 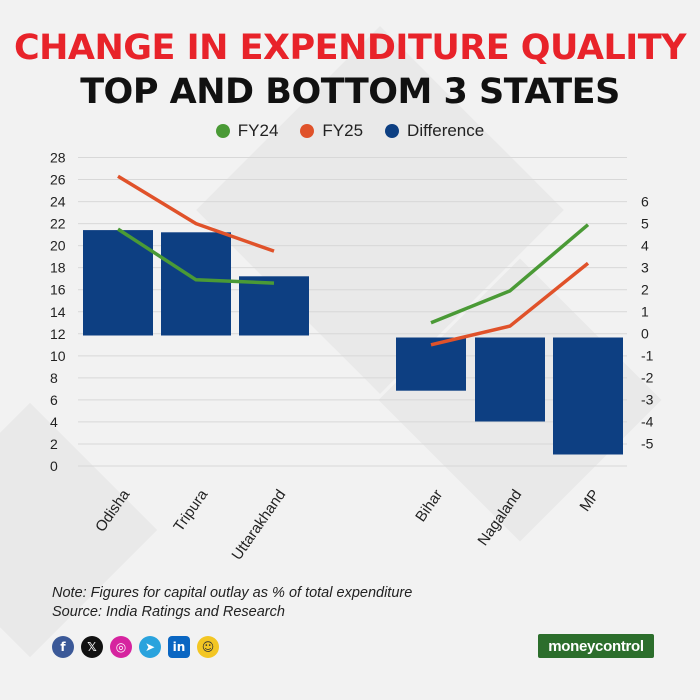 What do you see at coordinates (645, 224) in the screenshot?
I see `right-axis-tick-label: 5` at bounding box center [645, 224].